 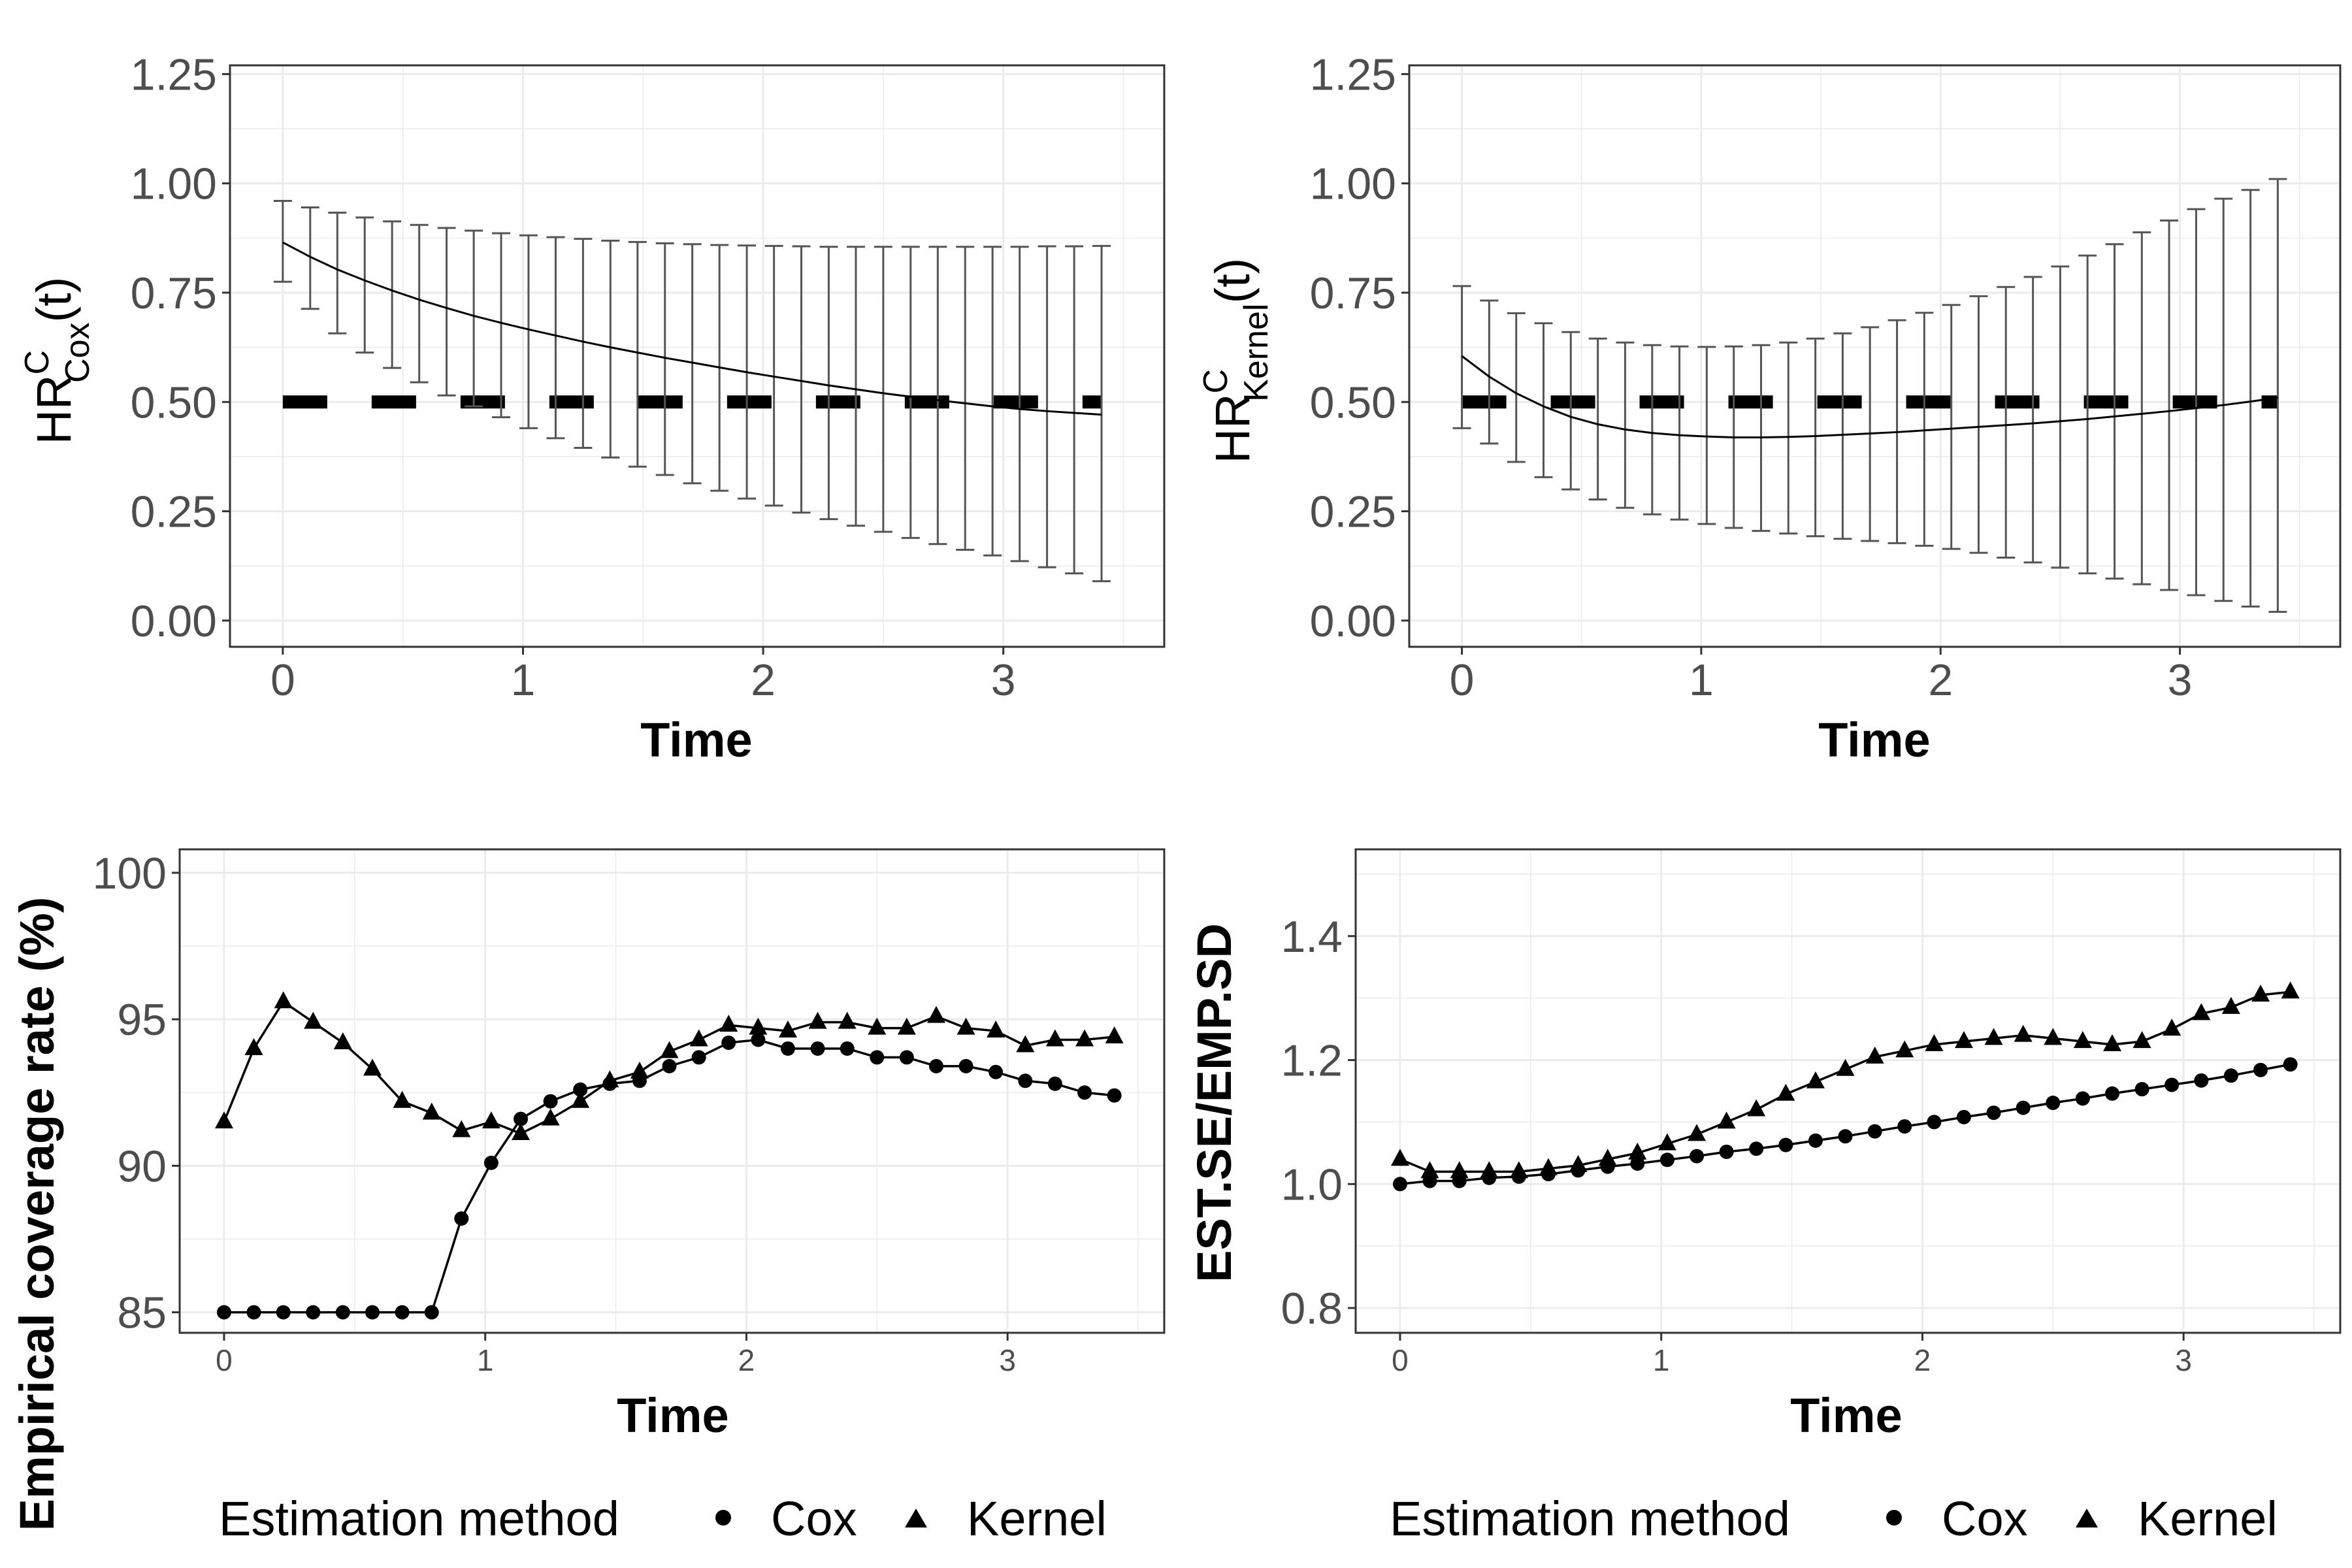 I want to click on y-tick-label: 0.50, so click(x=174, y=402).